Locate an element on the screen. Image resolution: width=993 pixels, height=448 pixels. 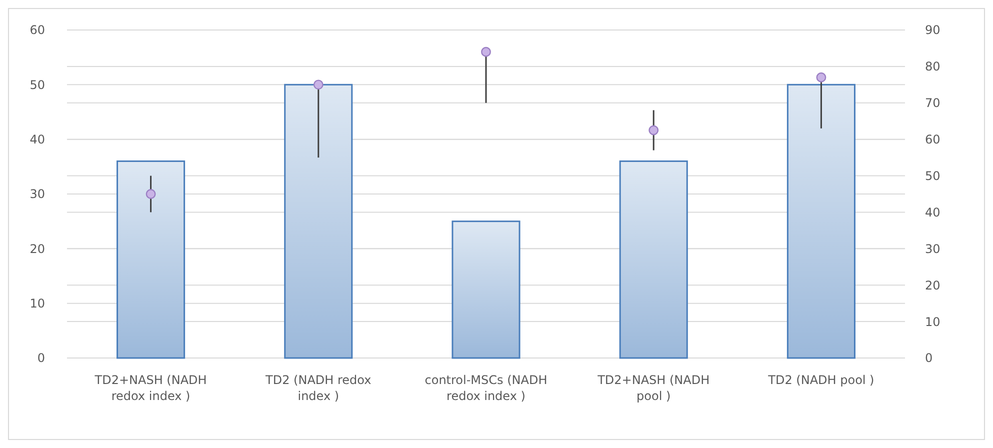
y2-tick-label: 70 is located at coordinates (932, 103).